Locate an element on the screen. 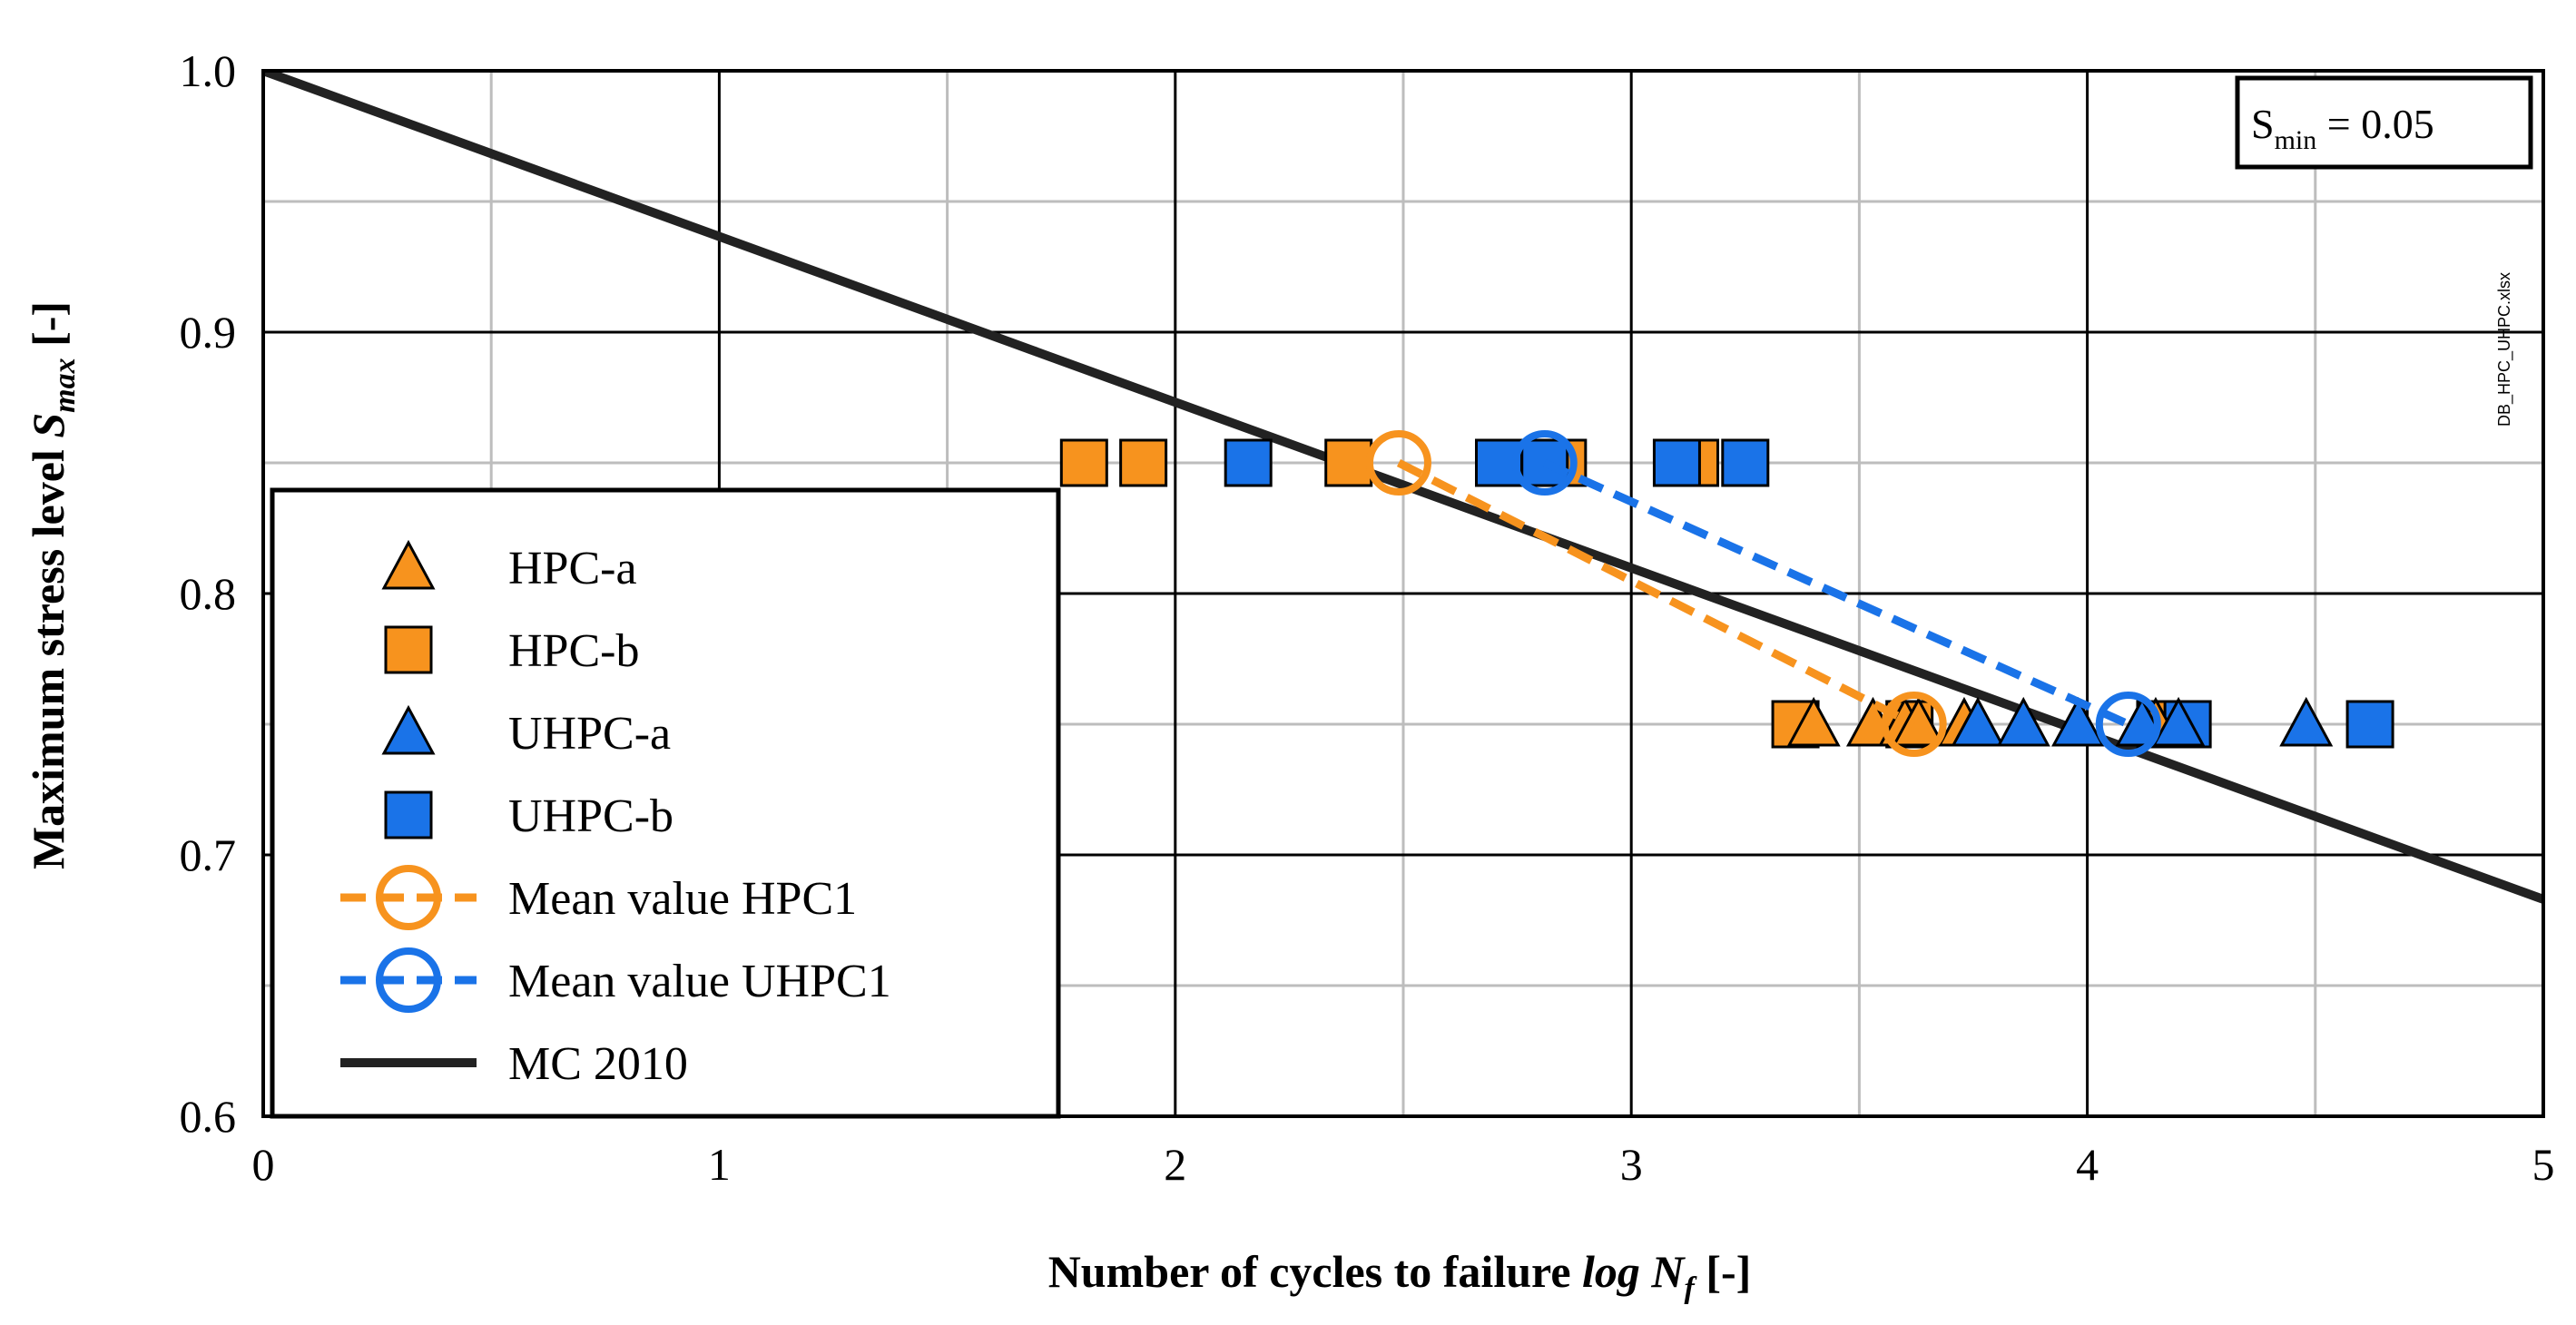 The width and height of the screenshot is (2576, 1325). y-axis-title: Maximum stress level Smax [-] is located at coordinates (52, 585).